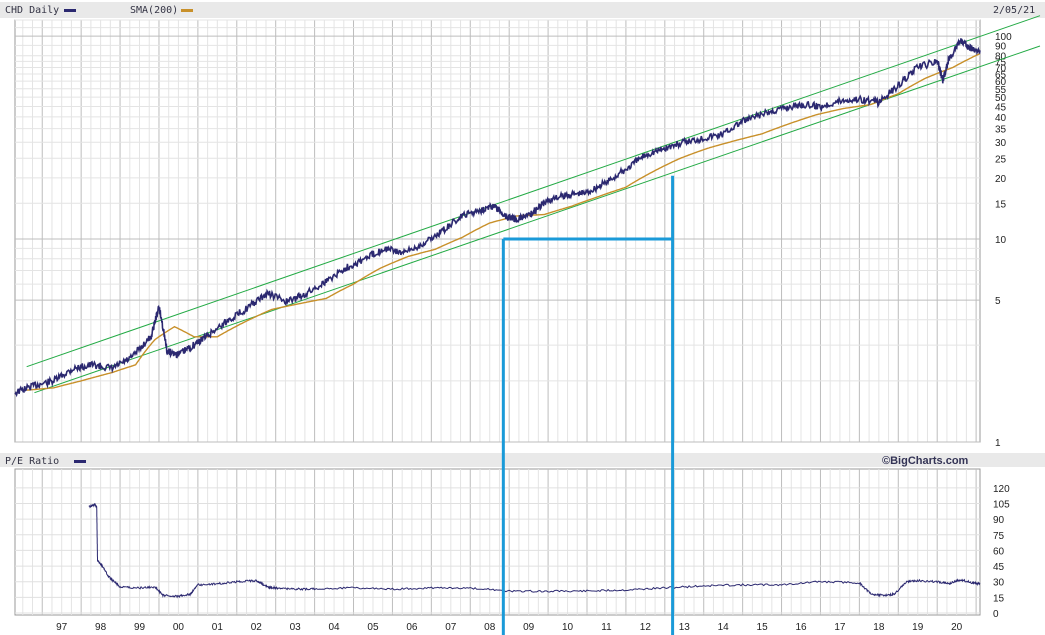  I want to click on price-y-tick-label: 65, so click(1001, 75).